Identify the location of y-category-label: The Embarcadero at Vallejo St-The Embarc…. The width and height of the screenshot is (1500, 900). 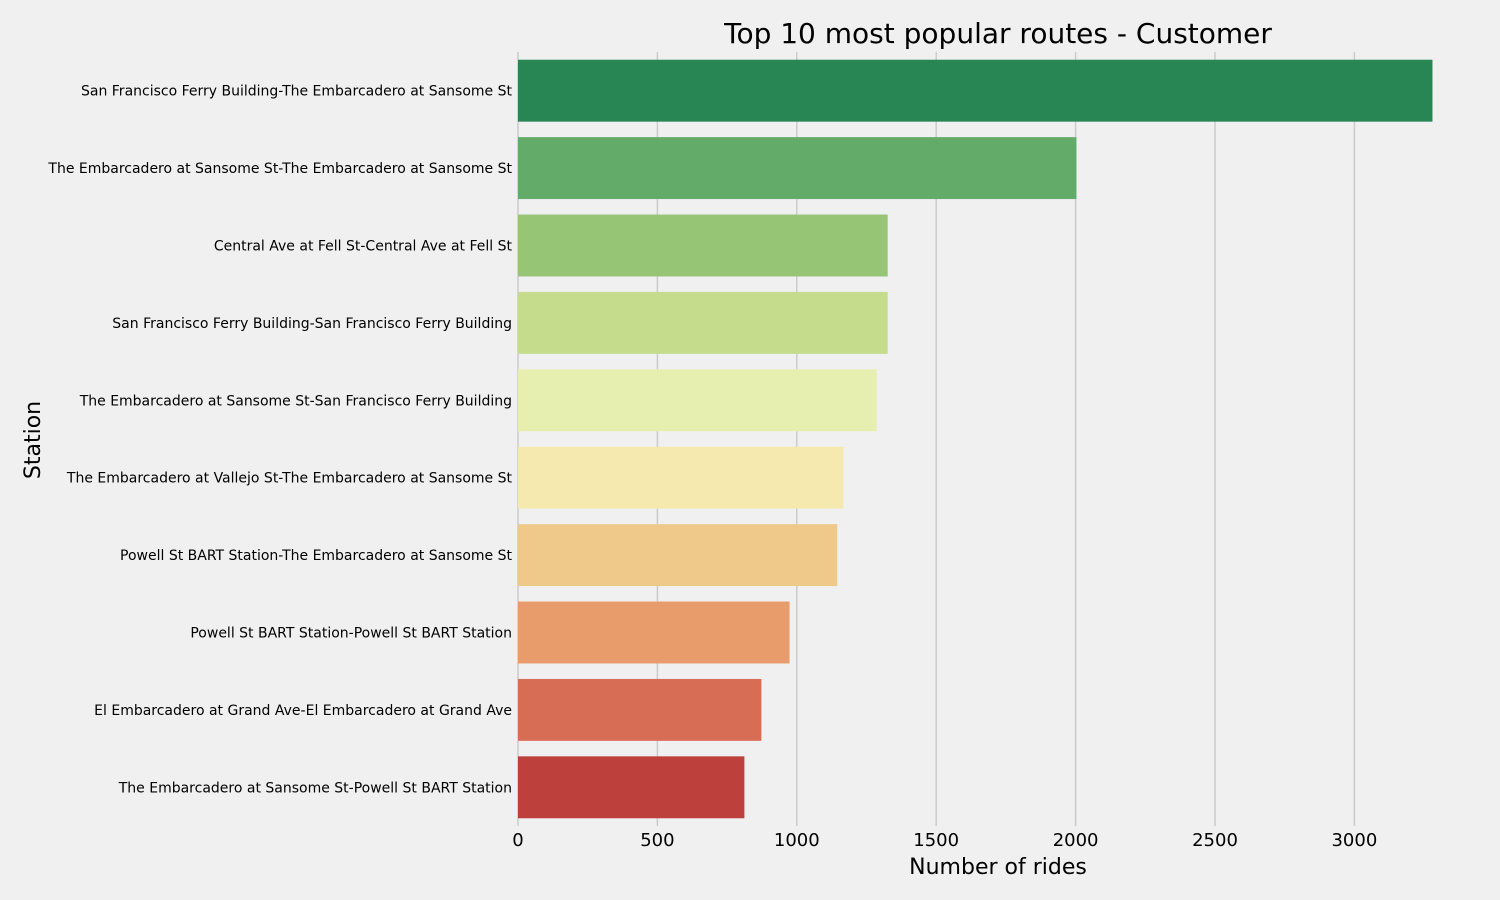
(289, 479).